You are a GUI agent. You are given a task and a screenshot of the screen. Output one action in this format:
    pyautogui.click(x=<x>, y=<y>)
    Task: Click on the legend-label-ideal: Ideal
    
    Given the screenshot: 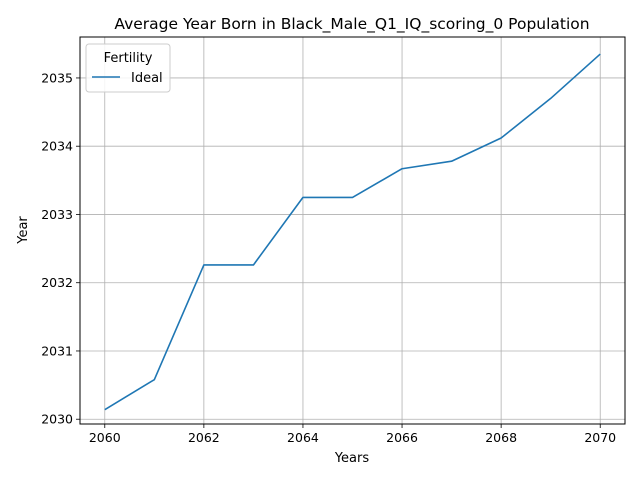 What is the action you would take?
    pyautogui.click(x=147, y=78)
    